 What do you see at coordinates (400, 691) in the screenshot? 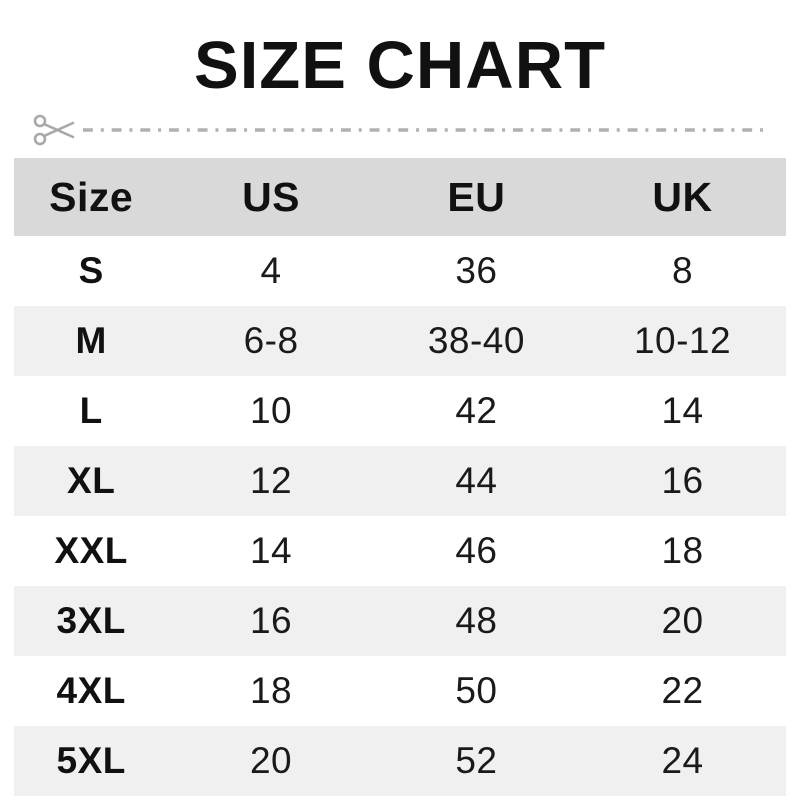
I see `table-row-4xl: 4XL 18 50 22` at bounding box center [400, 691].